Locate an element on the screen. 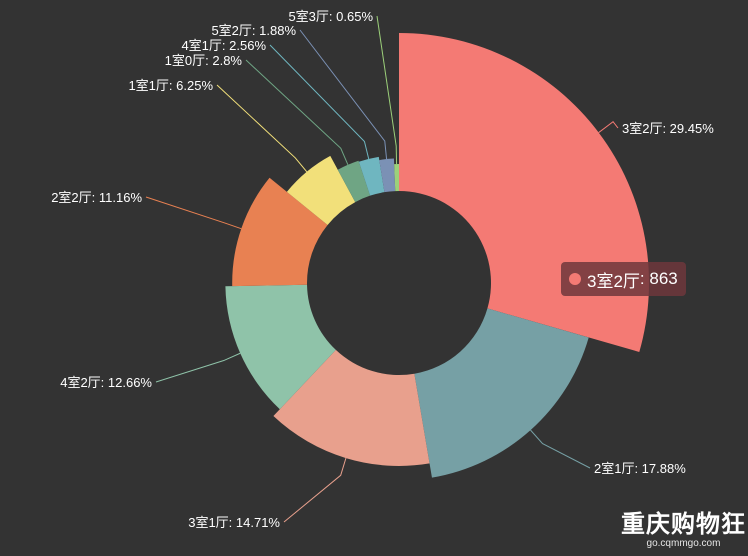 This screenshot has height=556, width=748. slice-label: 4室2厅: 12.66% is located at coordinates (106, 382).